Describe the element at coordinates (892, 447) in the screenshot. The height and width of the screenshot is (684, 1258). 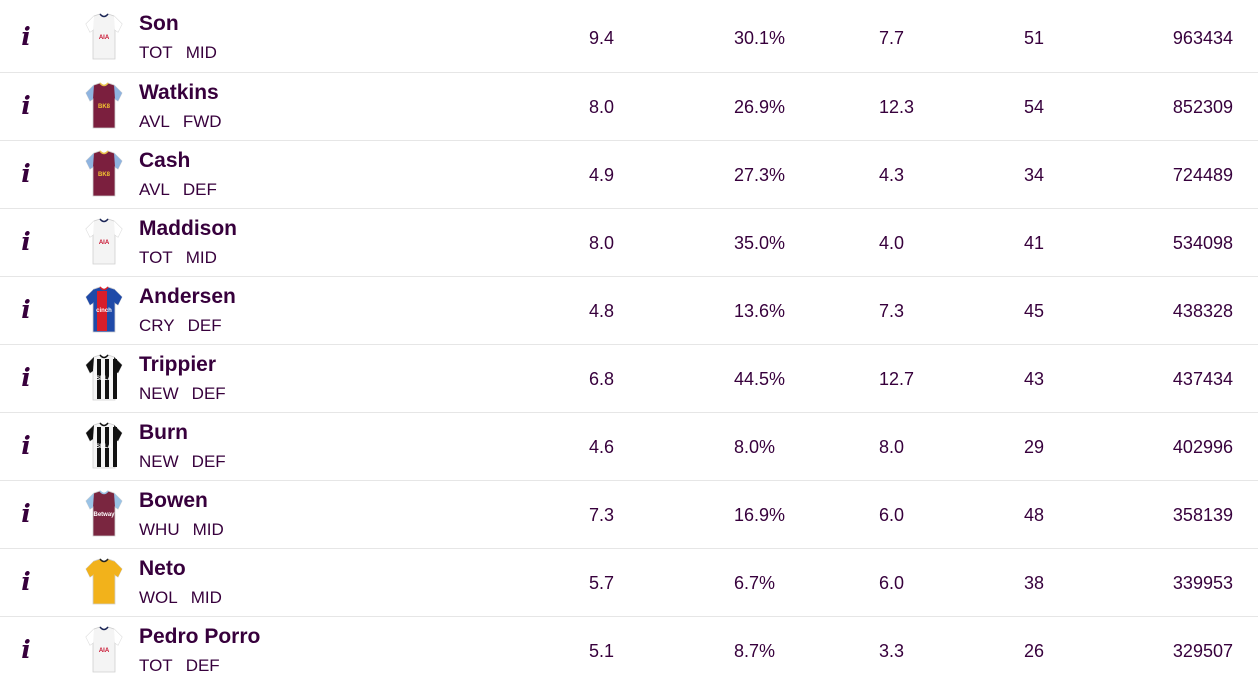
I see `form-cell: 8.0` at that location.